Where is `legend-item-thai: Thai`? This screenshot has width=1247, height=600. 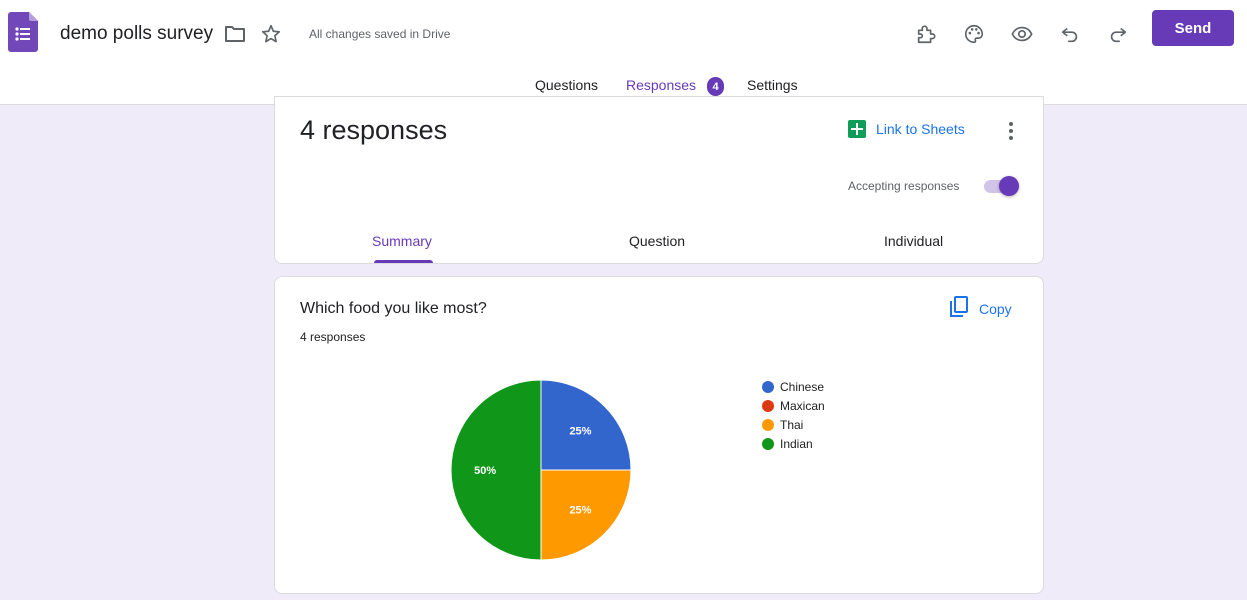 legend-item-thai: Thai is located at coordinates (793, 424).